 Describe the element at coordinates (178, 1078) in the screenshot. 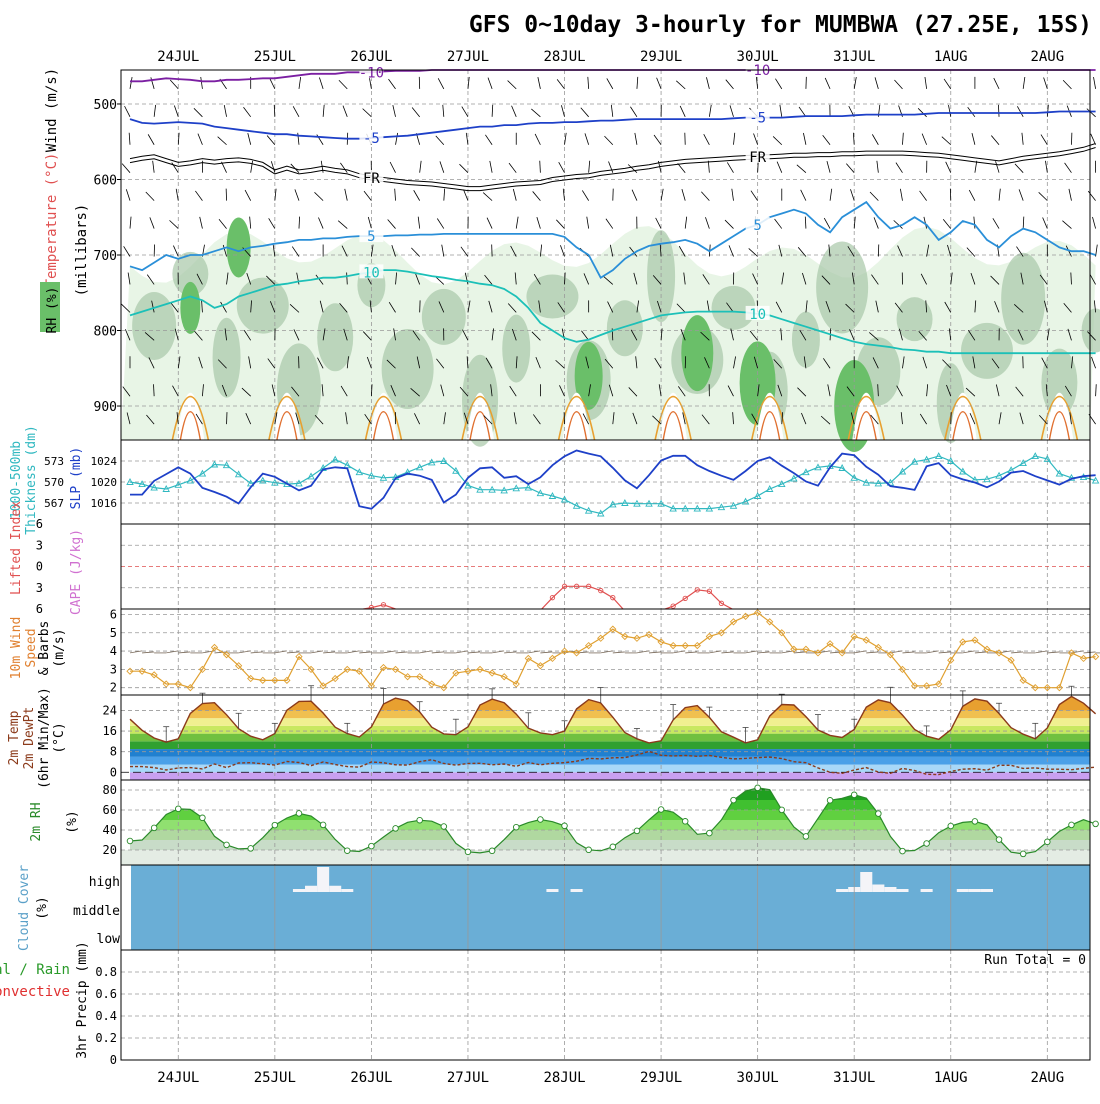

I see `date-label-bottom: 24JUL` at that location.